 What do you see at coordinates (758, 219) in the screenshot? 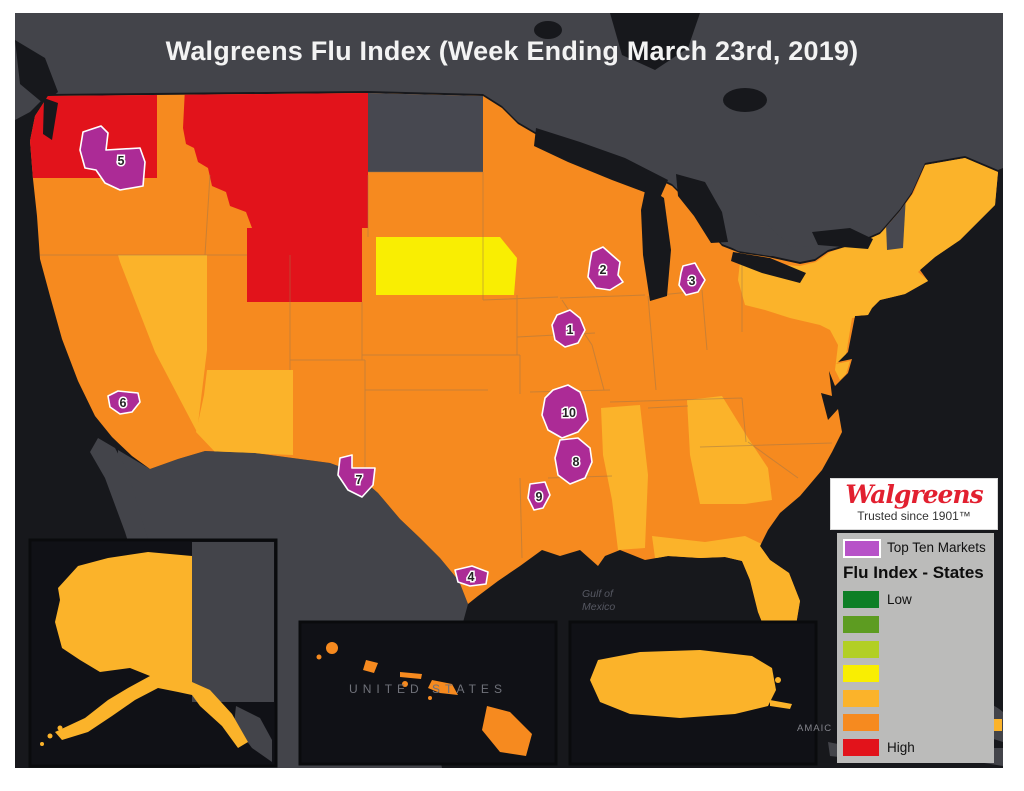
I see `canada-ontario-peninsula` at bounding box center [758, 219].